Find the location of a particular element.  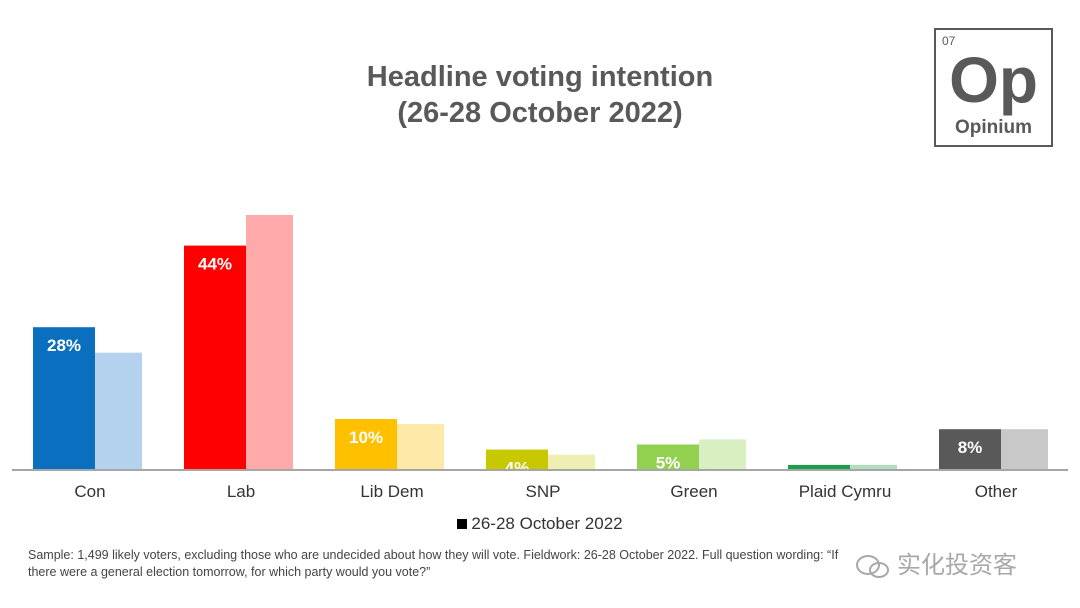

watermark: 实化投资客 is located at coordinates (936, 562).